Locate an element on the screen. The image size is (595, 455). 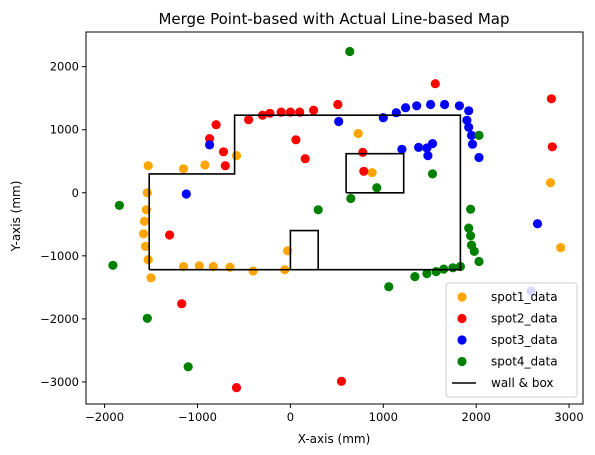
legend-marker-spot3_data is located at coordinates (462, 340).